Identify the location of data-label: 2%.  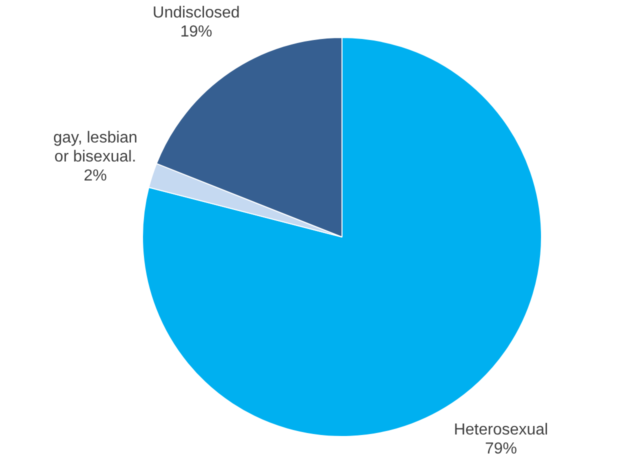
(95, 175).